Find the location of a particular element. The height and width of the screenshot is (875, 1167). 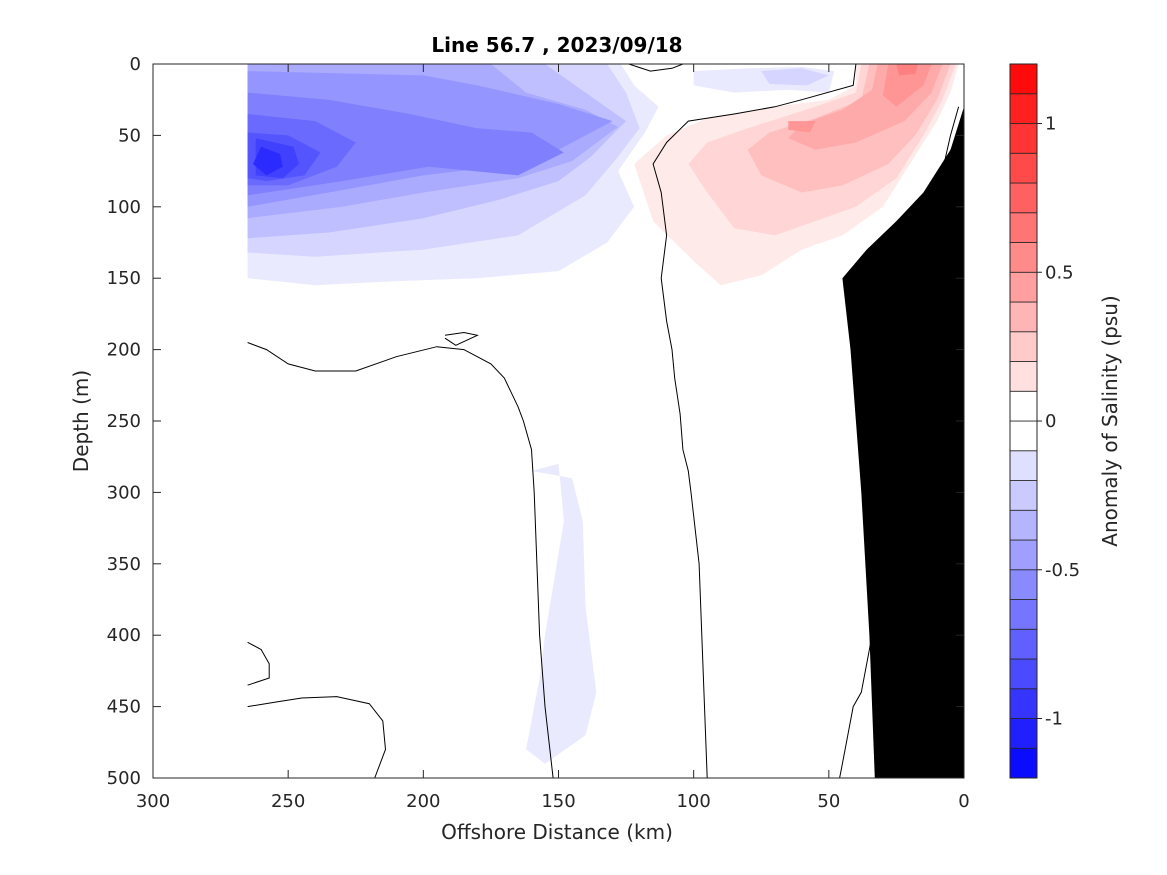

x-tick-label: 100 is located at coordinates (693, 801).